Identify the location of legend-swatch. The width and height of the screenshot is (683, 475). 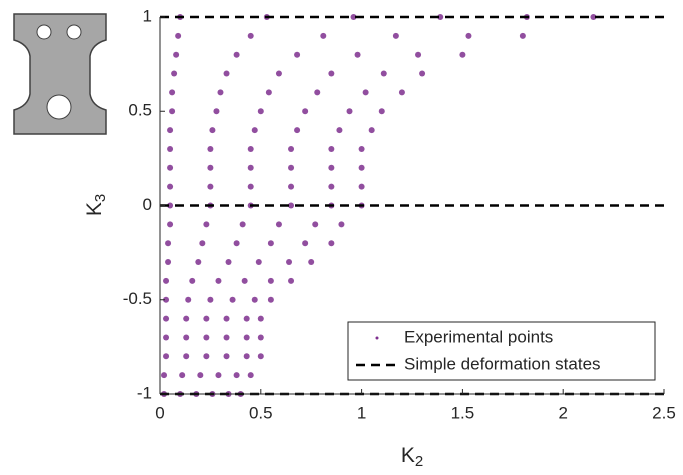
(377, 338).